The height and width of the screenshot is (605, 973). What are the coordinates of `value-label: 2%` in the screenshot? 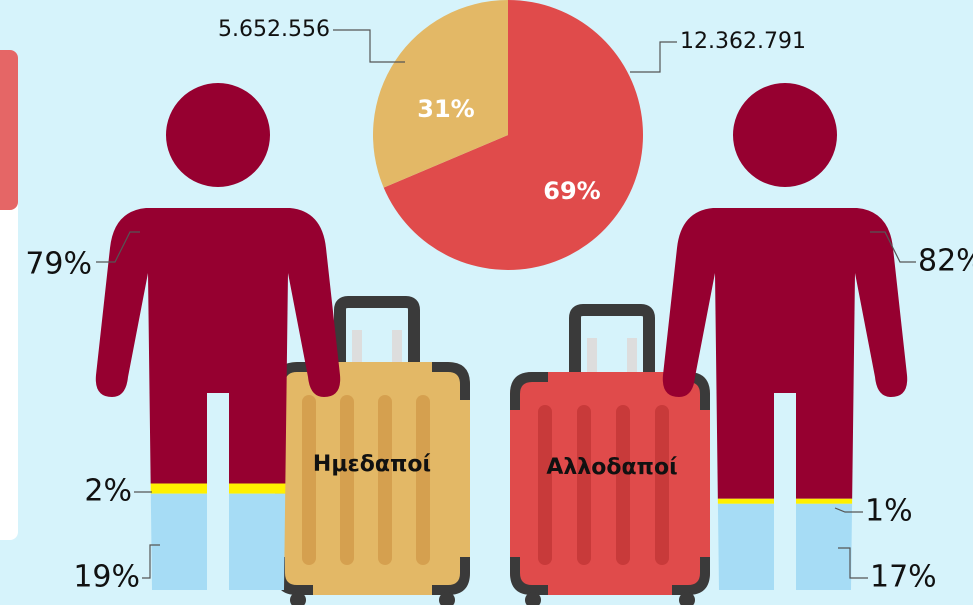 It's located at (108, 491).